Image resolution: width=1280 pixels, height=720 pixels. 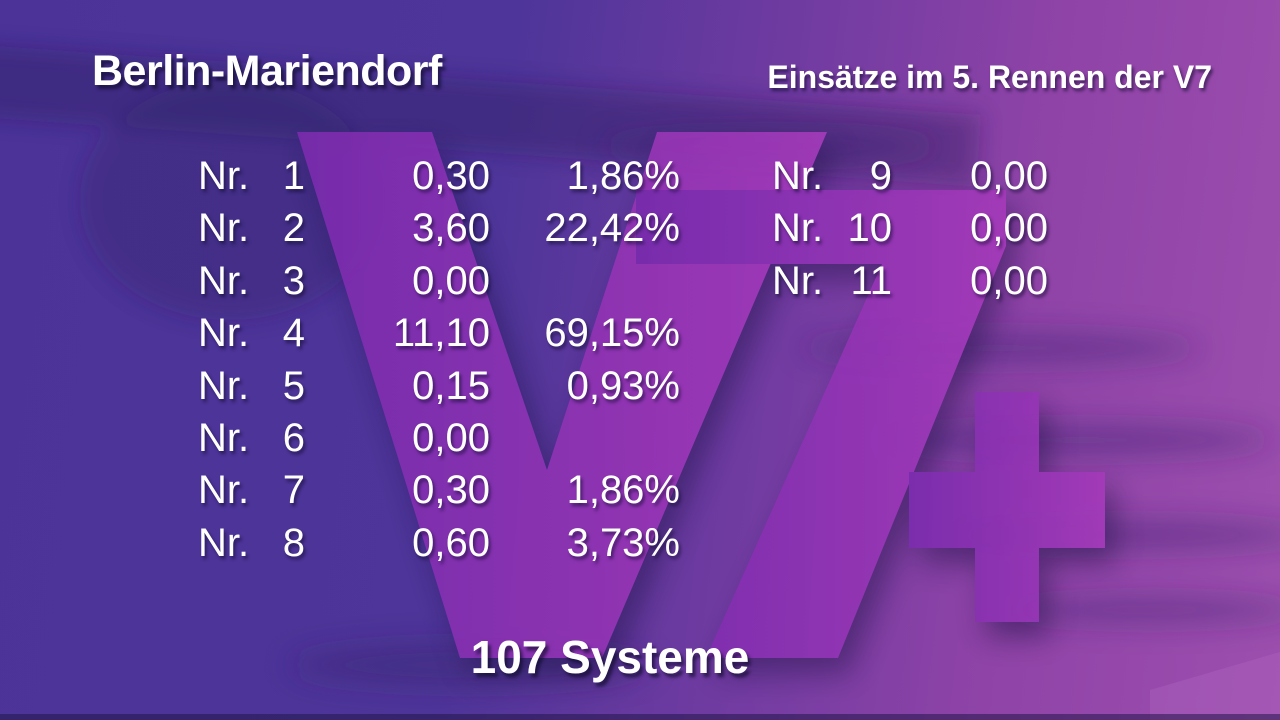 I want to click on stake-percent: 22,42%, so click(x=612, y=228).